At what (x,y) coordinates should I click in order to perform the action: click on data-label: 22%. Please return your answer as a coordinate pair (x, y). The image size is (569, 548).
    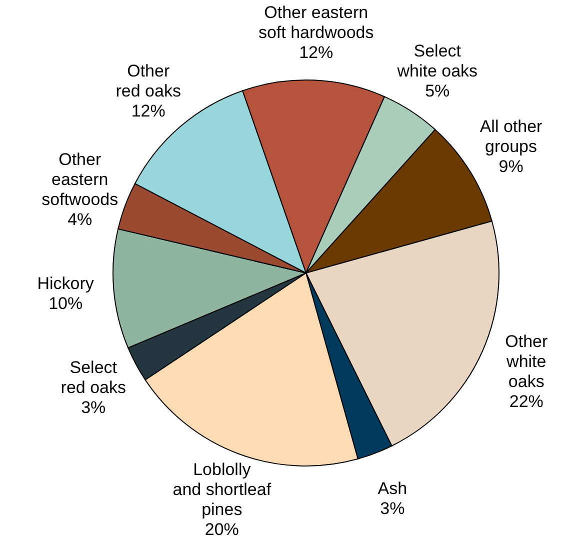
    Looking at the image, I should click on (526, 401).